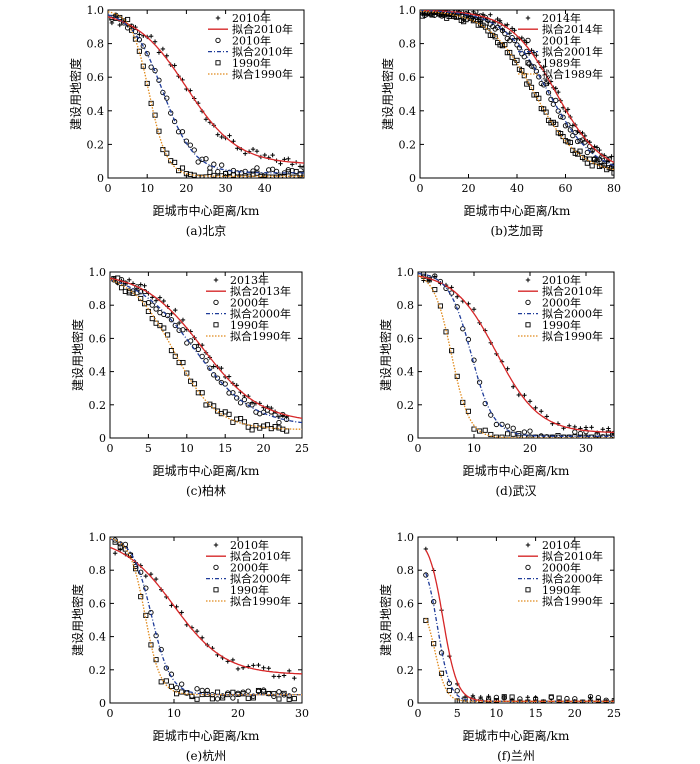 Image resolution: width=700 pixels, height=764 pixels. I want to click on legend-label: 2013年, so click(249, 280).